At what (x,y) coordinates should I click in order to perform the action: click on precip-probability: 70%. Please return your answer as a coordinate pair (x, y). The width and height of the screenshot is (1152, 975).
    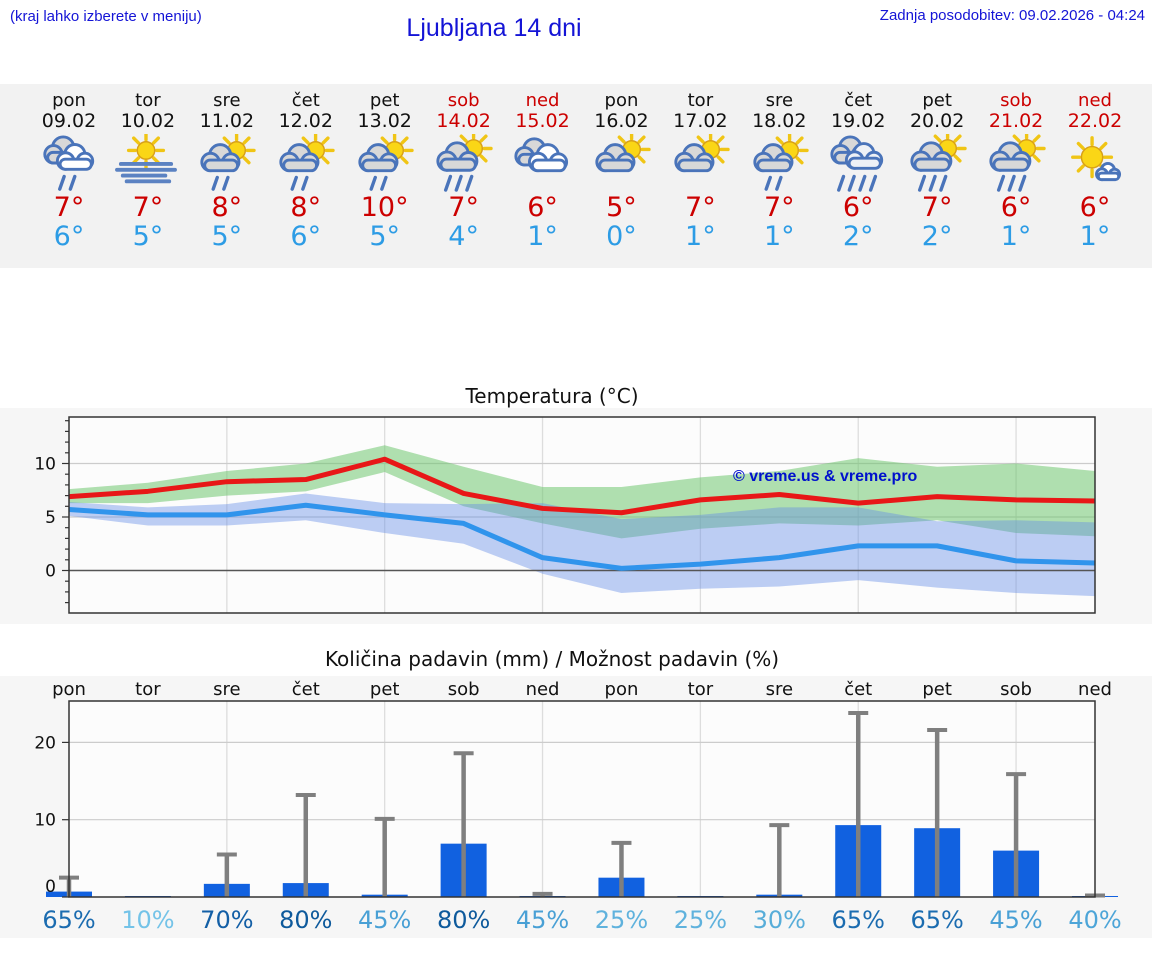
    Looking at the image, I should click on (226, 920).